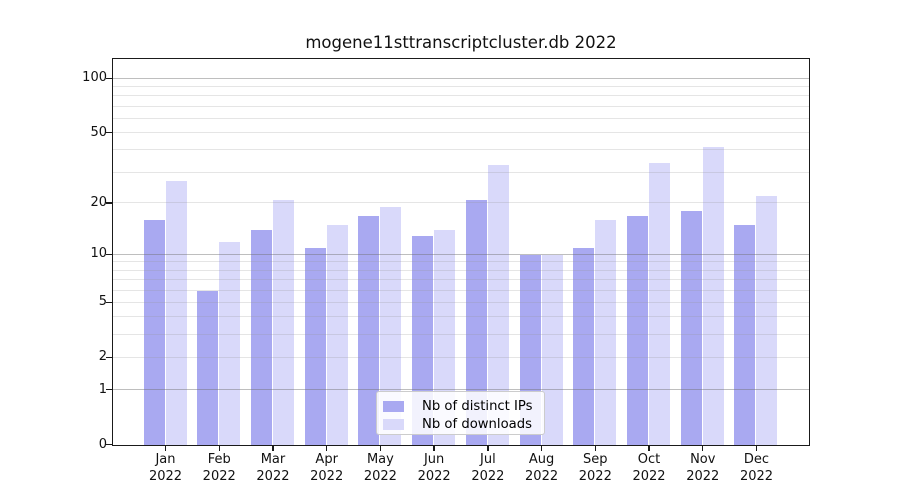 This screenshot has width=900, height=500. Describe the element at coordinates (261, 337) in the screenshot. I see `bar-distinct-ips-mar` at that location.